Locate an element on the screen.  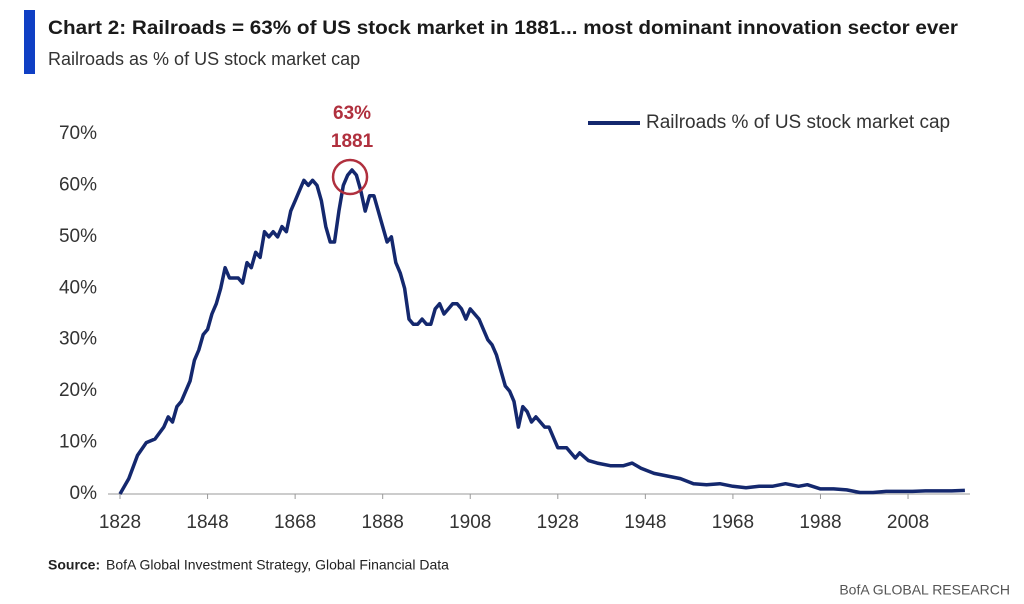
y-tick-label: 0% is located at coordinates (84, 493).